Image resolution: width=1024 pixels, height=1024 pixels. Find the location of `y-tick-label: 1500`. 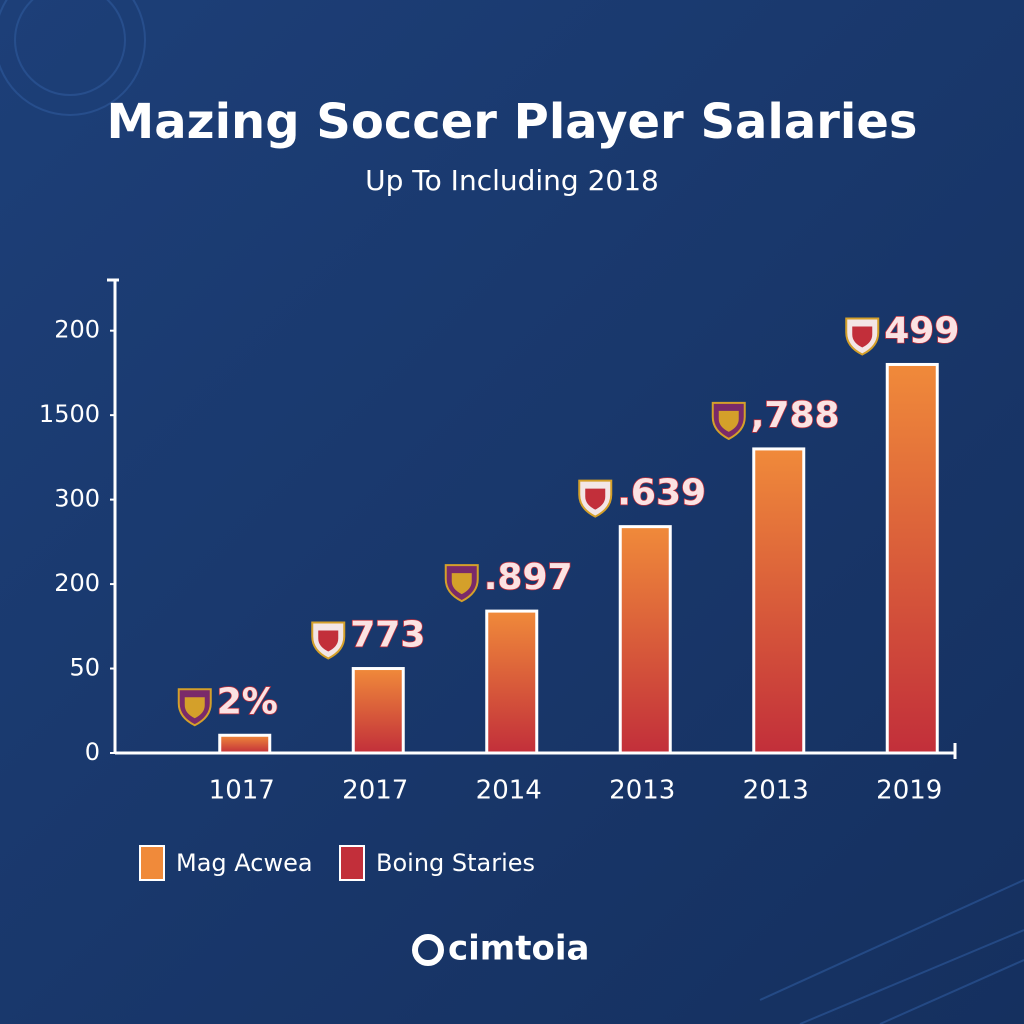

y-tick-label: 1500 is located at coordinates (69, 414).